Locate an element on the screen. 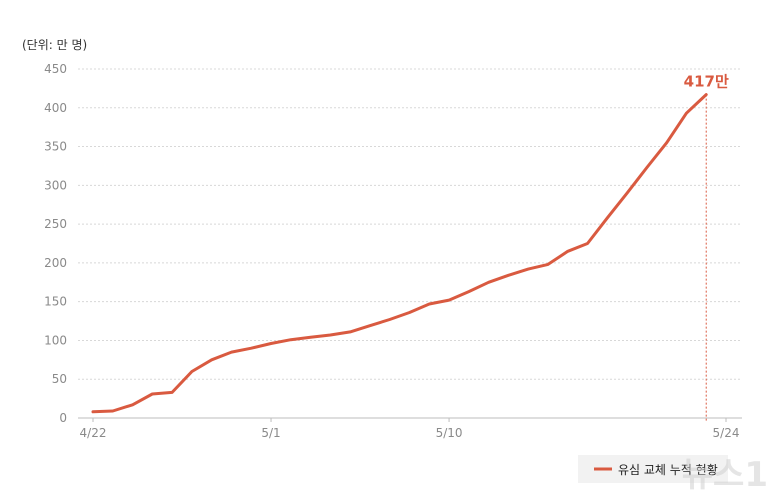 Image resolution: width=780 pixels, height=504 pixels. x-tick-label: 5/10 is located at coordinates (449, 433).